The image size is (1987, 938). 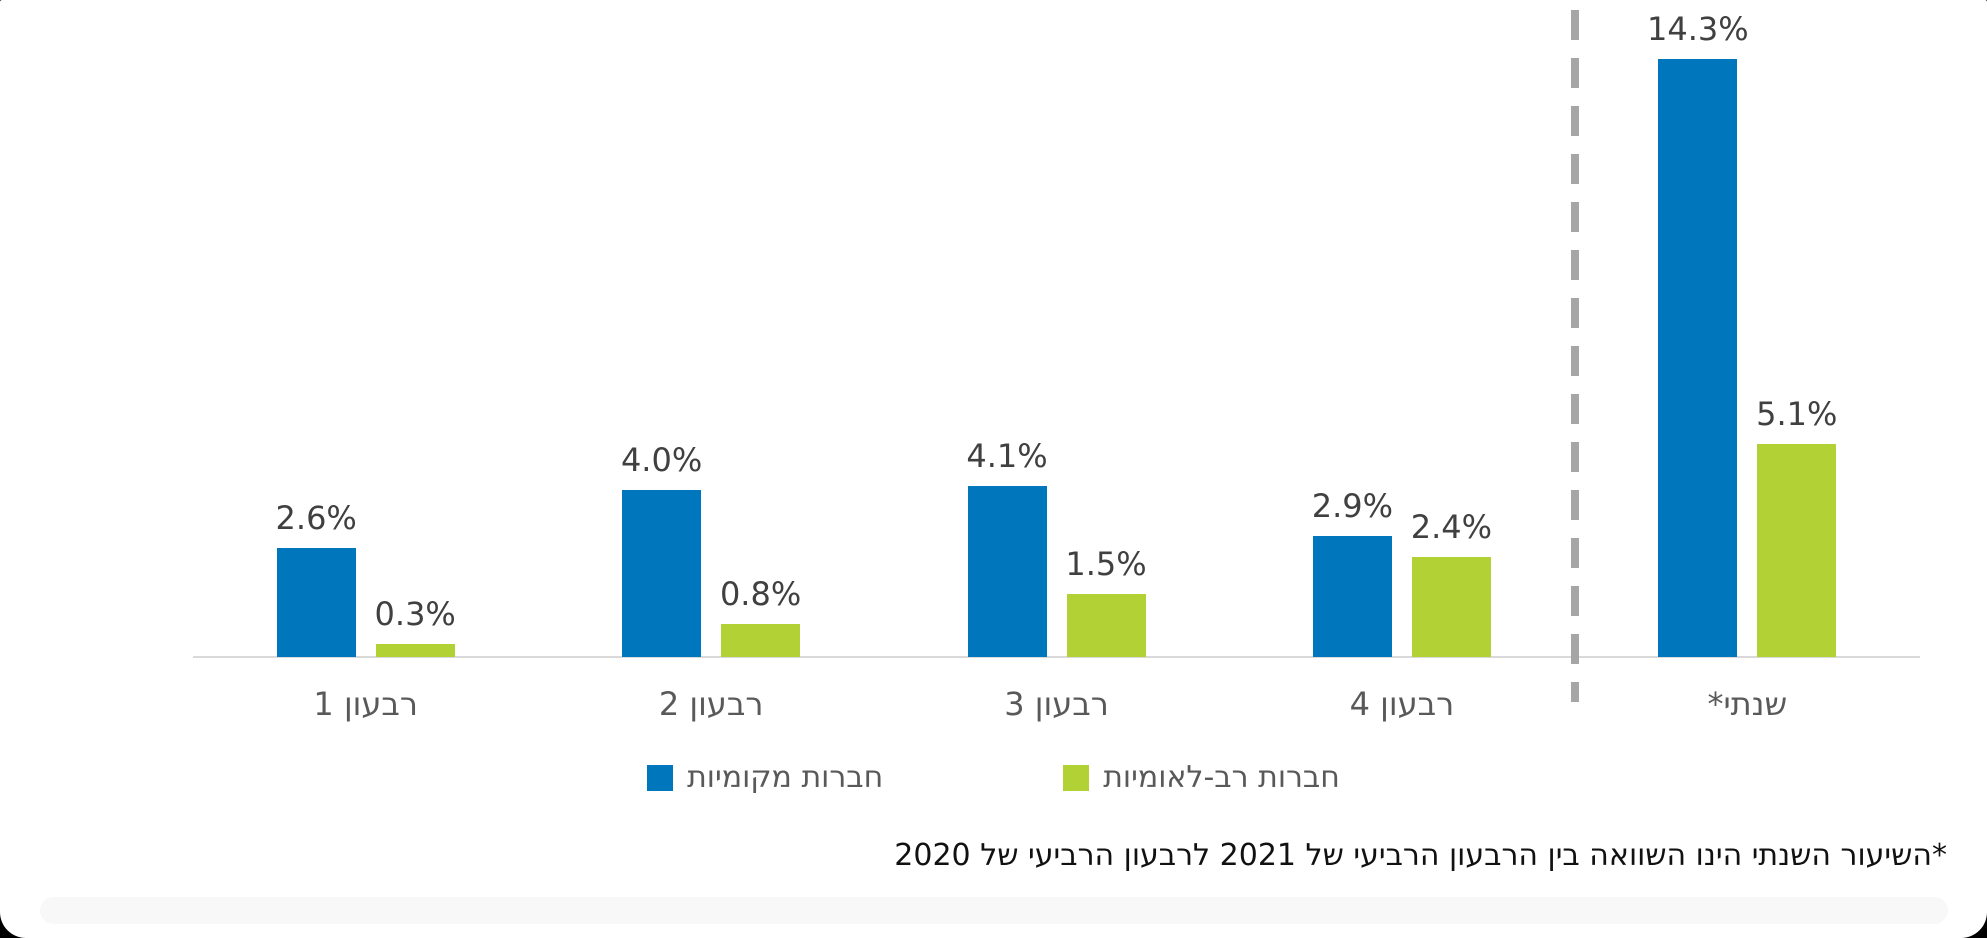 What do you see at coordinates (1106, 564) in the screenshot?
I see `bar-value-label: 1.5%` at bounding box center [1106, 564].